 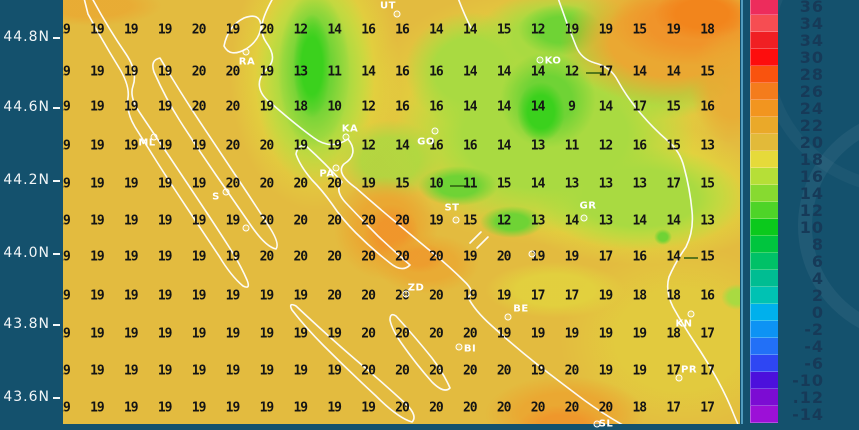 What do you see at coordinates (817, 312) in the screenshot?
I see `colorbar-label: 0` at bounding box center [817, 312].